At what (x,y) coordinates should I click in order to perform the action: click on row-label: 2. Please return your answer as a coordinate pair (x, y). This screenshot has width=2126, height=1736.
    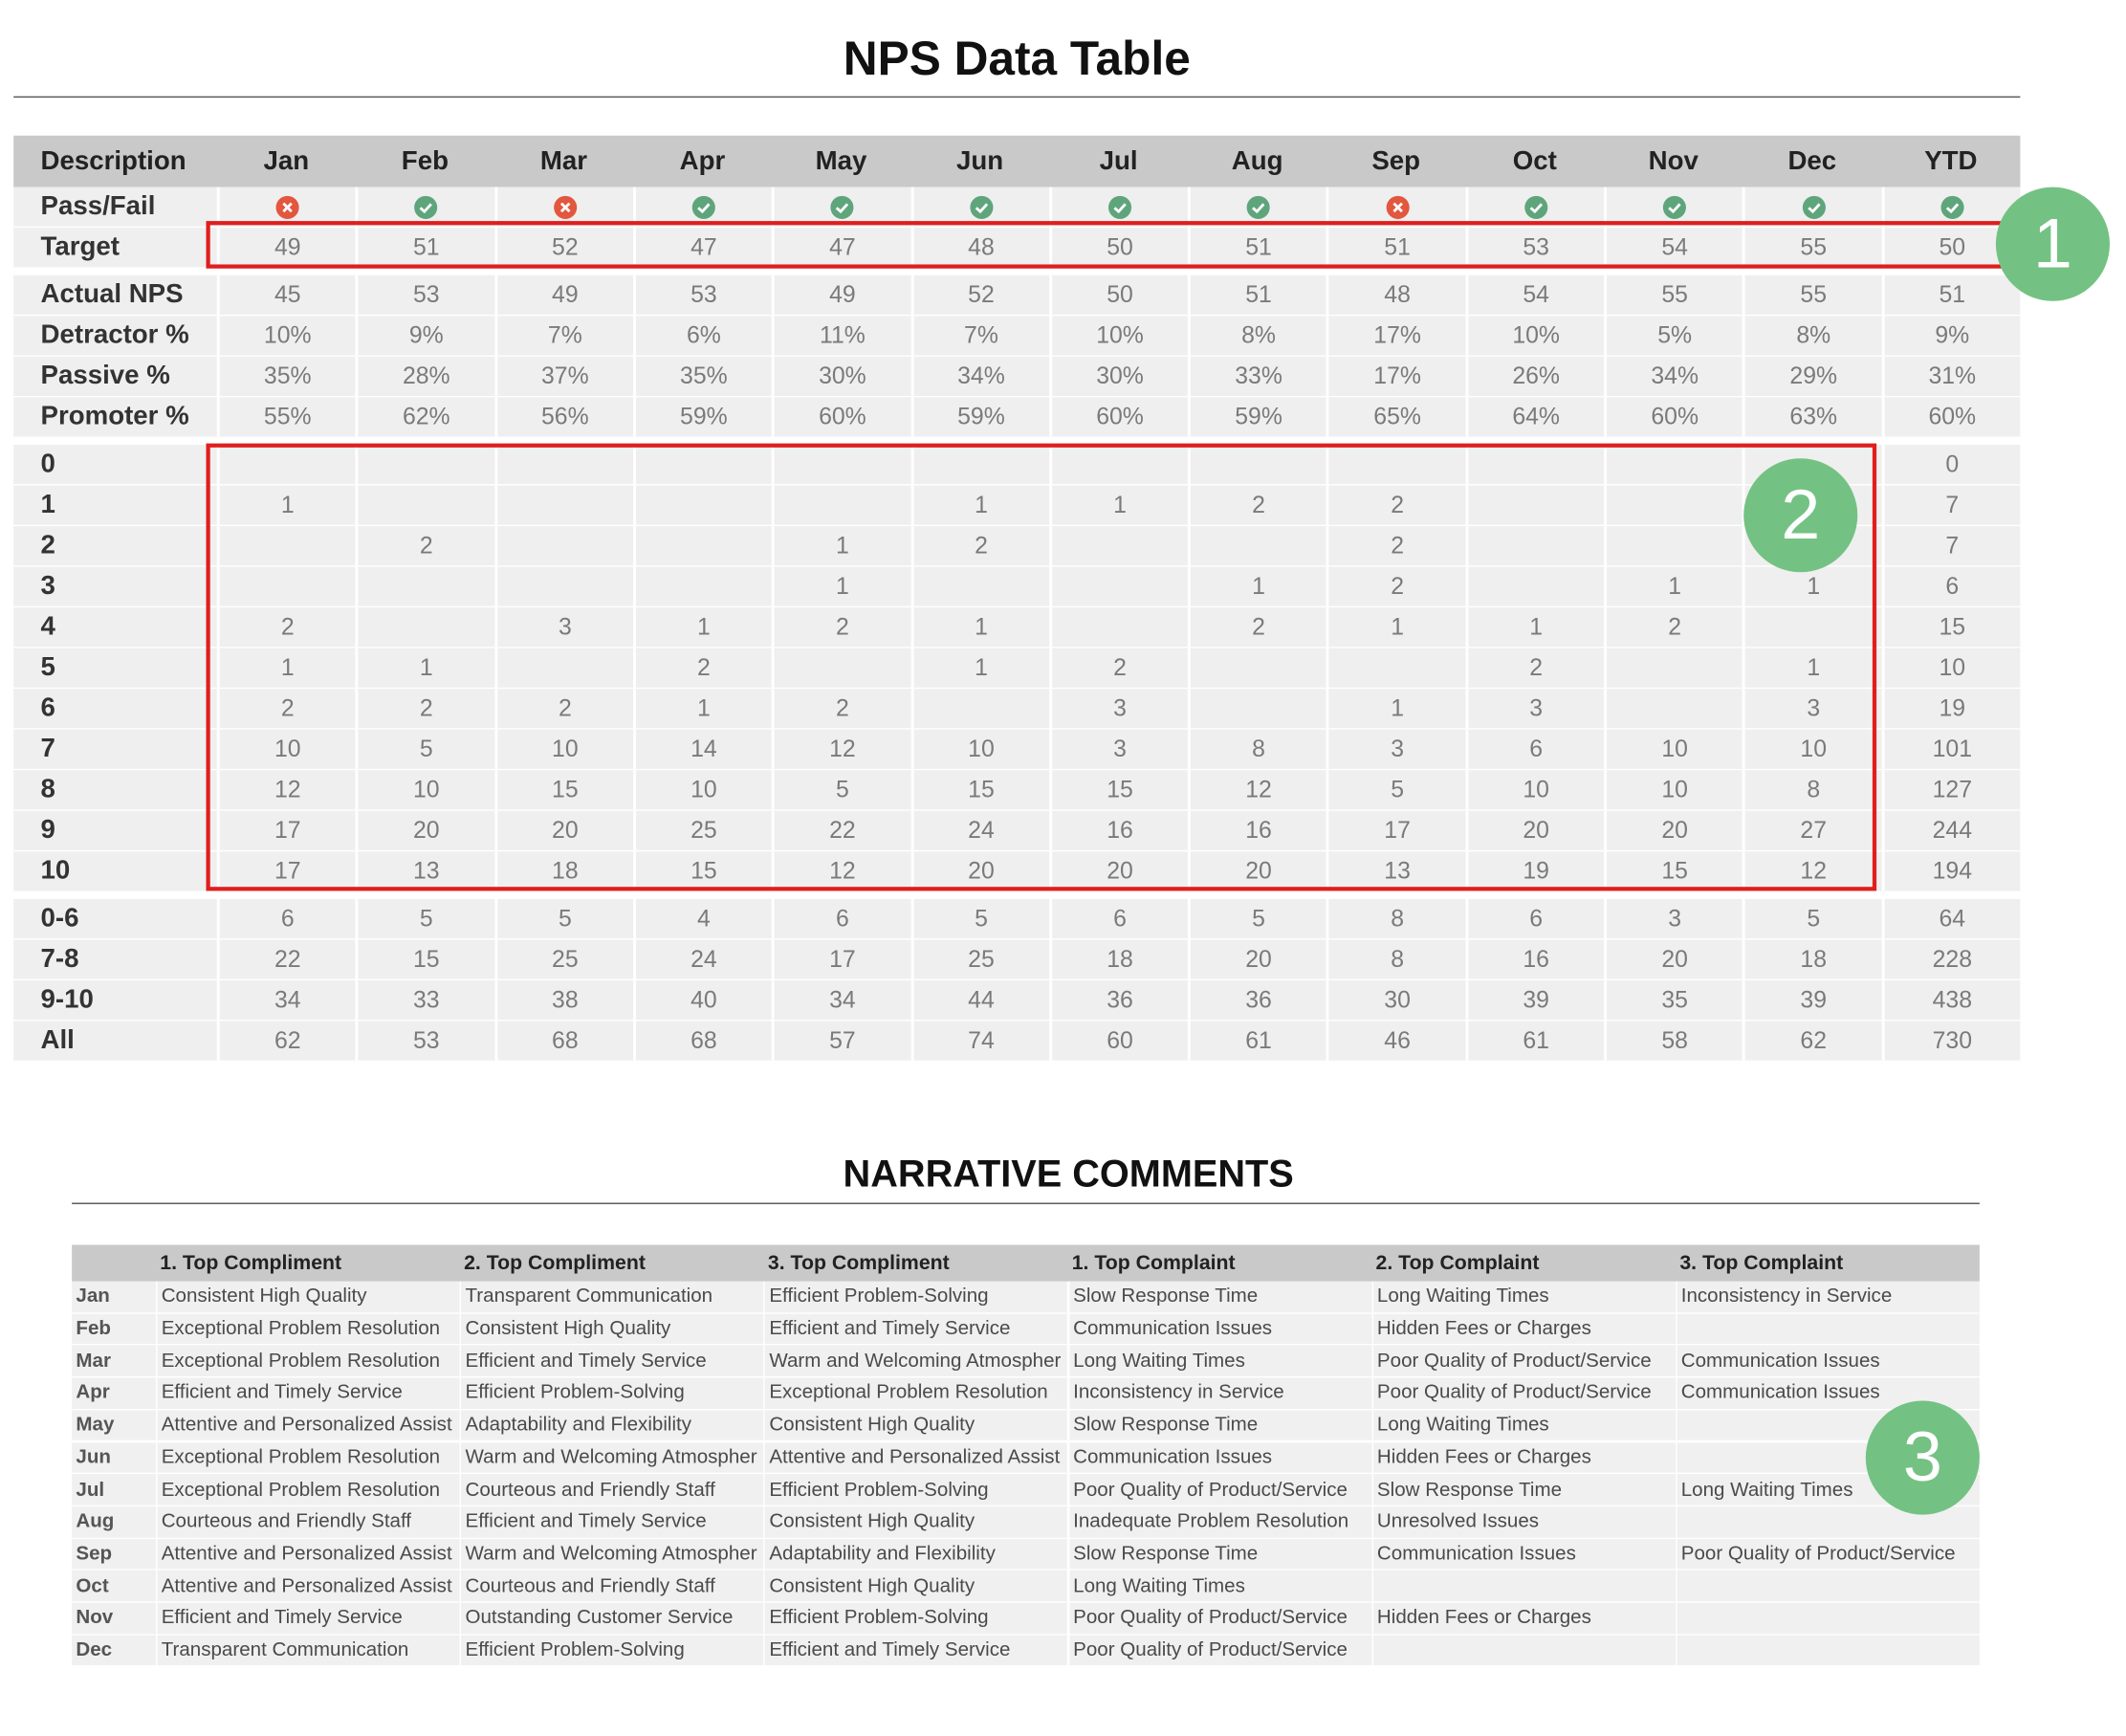
    Looking at the image, I should click on (115, 546).